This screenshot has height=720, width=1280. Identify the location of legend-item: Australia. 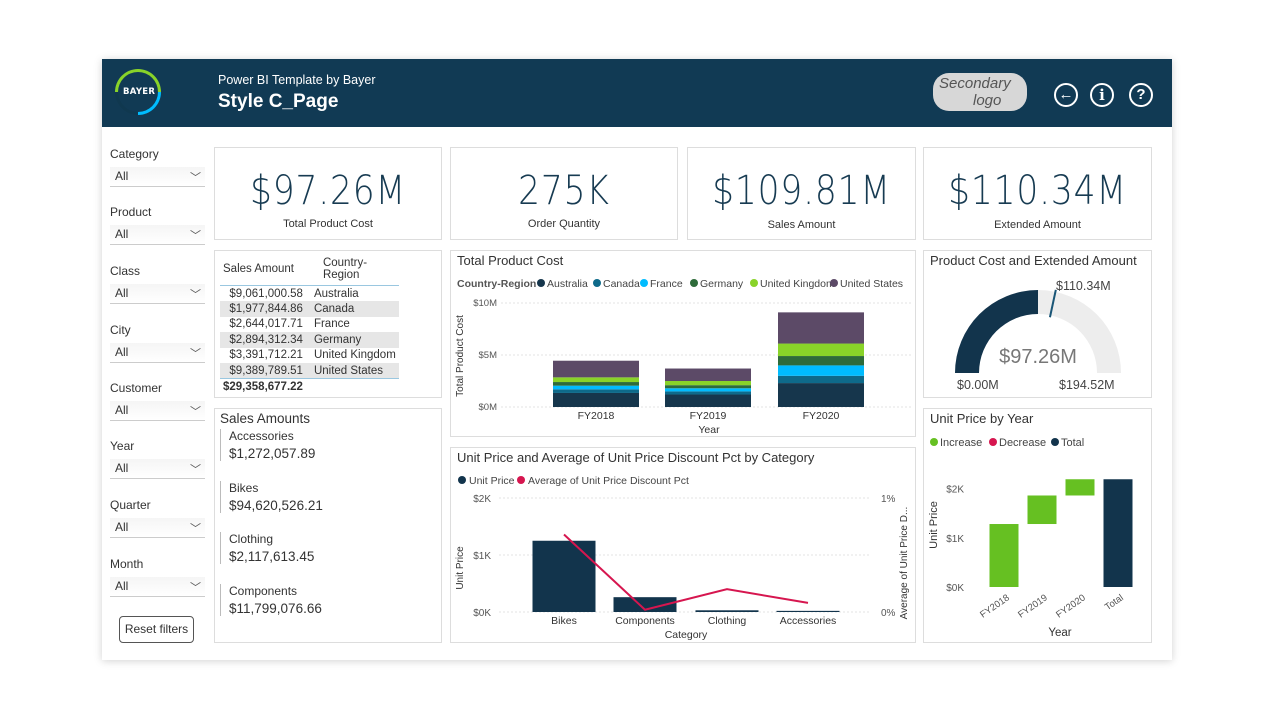
(567, 284).